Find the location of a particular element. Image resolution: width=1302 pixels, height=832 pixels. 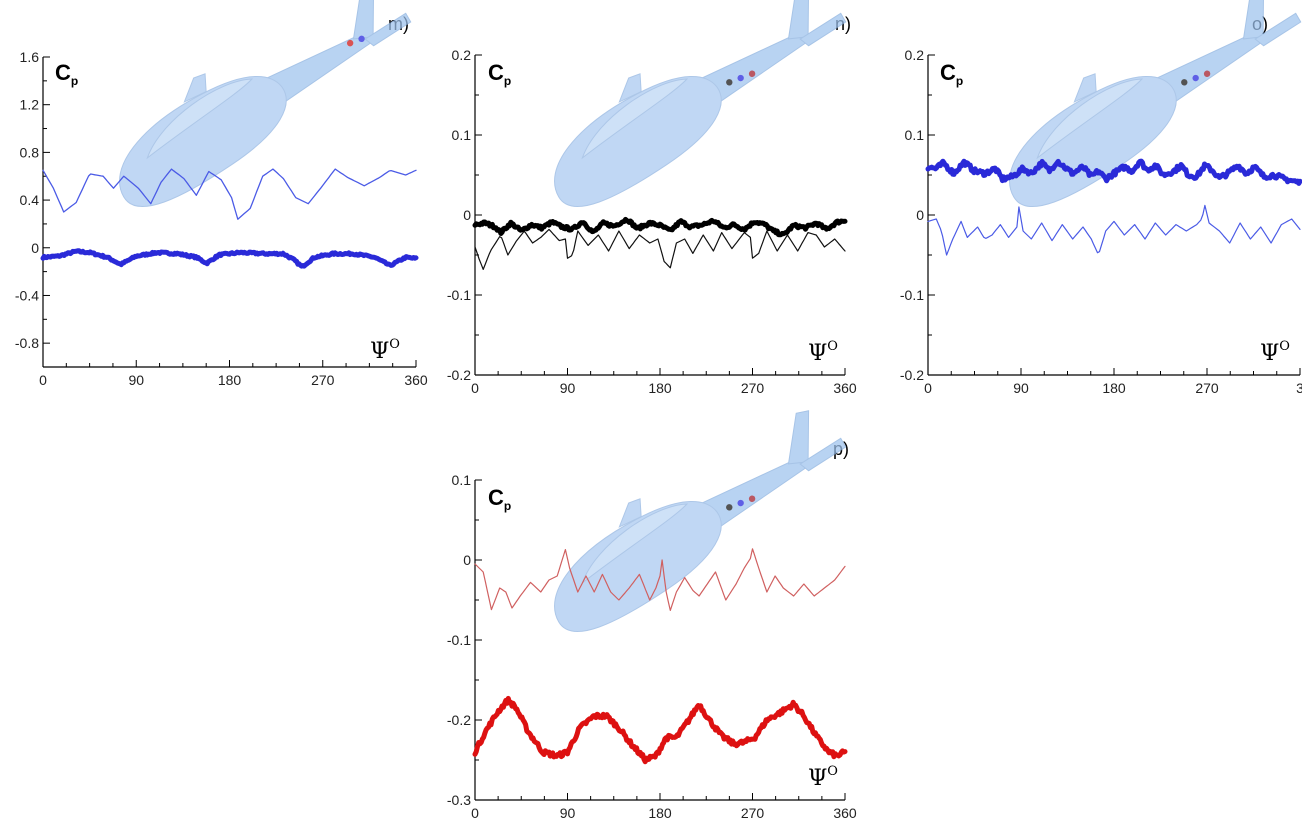

y-tick-label: -0.8 is located at coordinates (27, 343).